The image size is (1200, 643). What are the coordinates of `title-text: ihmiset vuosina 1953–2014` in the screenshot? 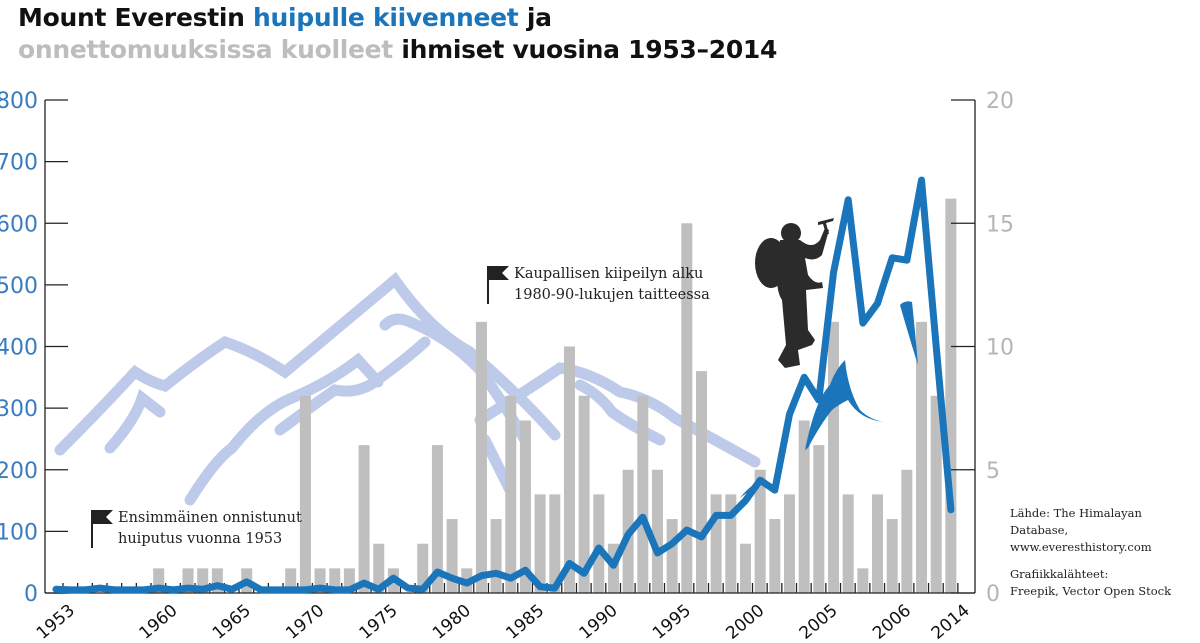 It's located at (585, 49).